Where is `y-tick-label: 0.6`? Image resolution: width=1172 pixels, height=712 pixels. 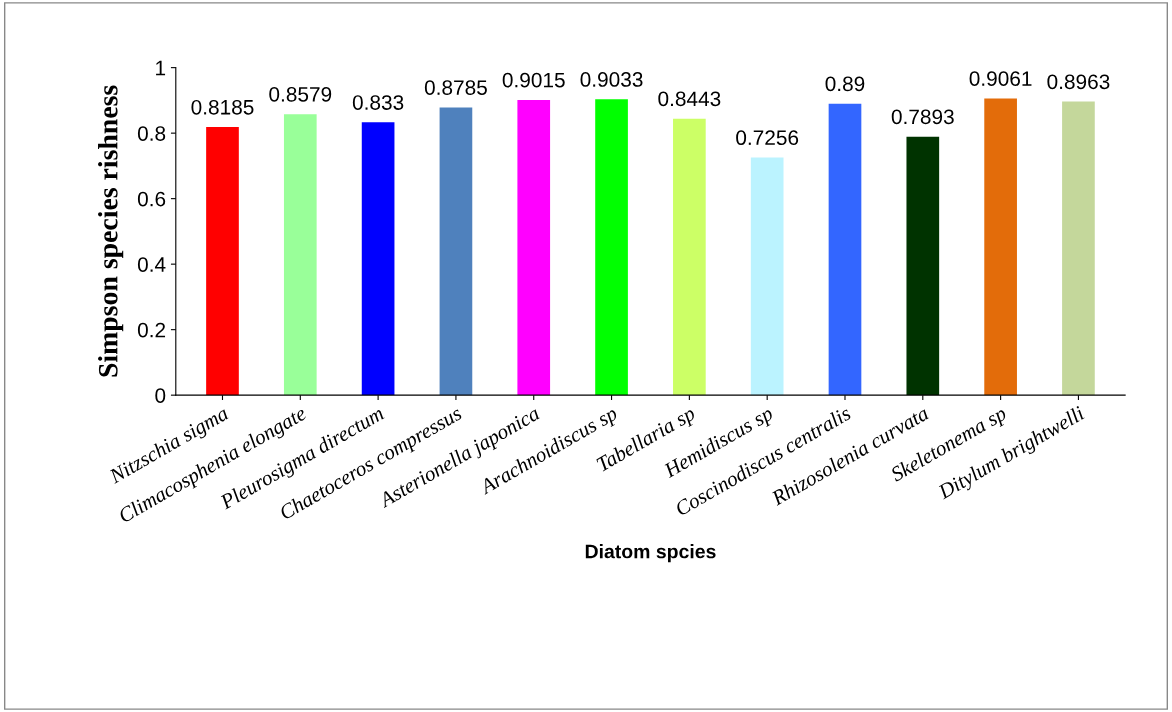 y-tick-label: 0.6 is located at coordinates (151, 199).